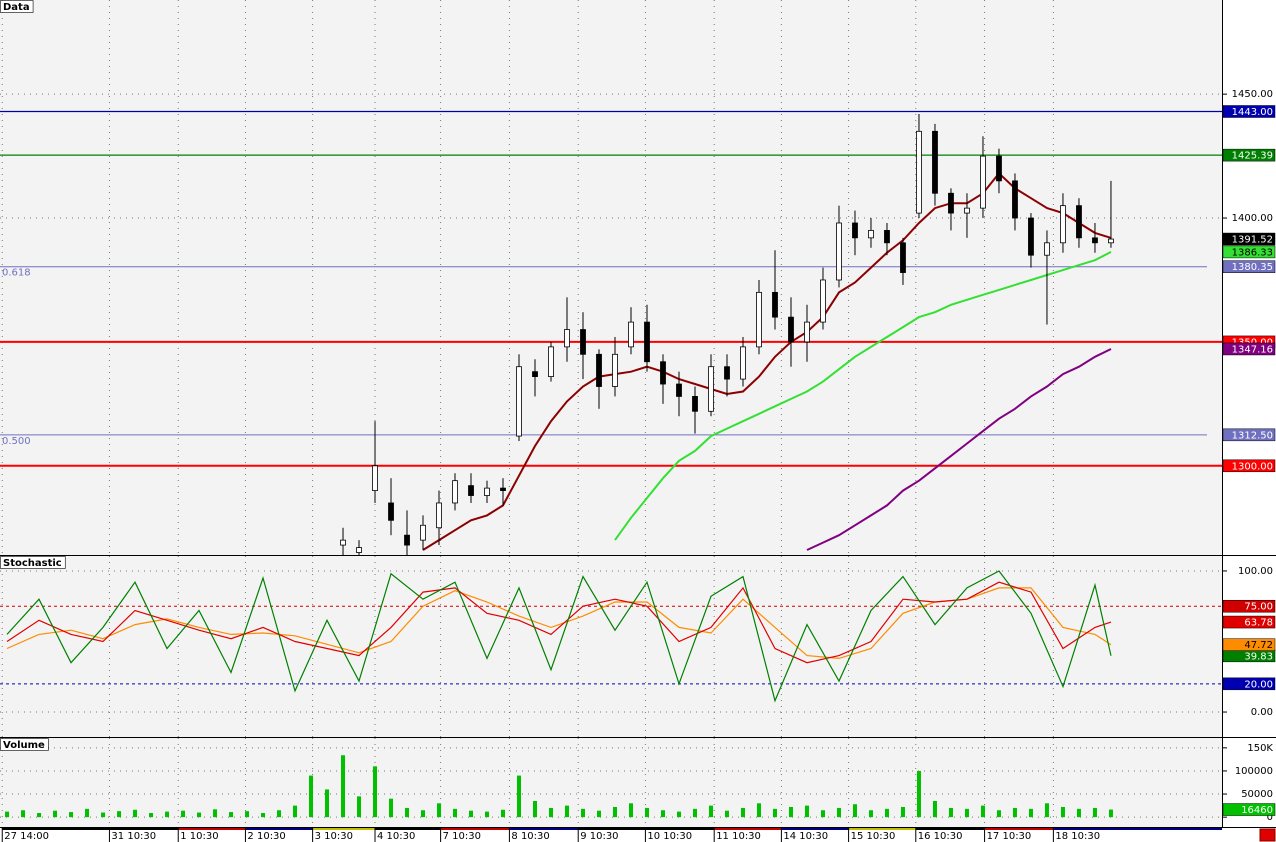 This screenshot has height=842, width=1276. I want to click on x-tick-label: 11 10:30, so click(738, 836).